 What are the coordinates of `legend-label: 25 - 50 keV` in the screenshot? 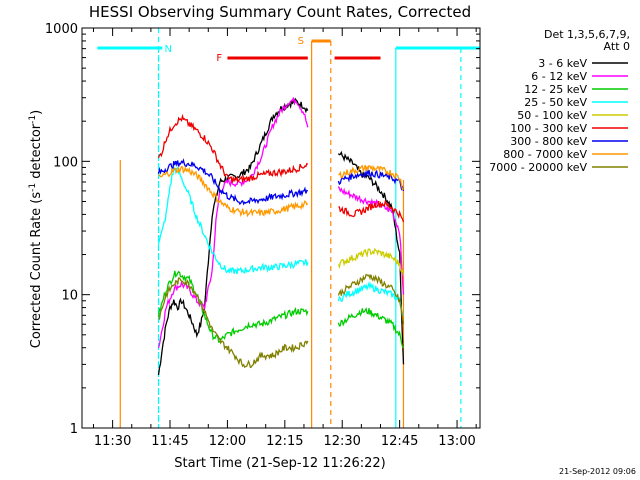 It's located at (555, 102).